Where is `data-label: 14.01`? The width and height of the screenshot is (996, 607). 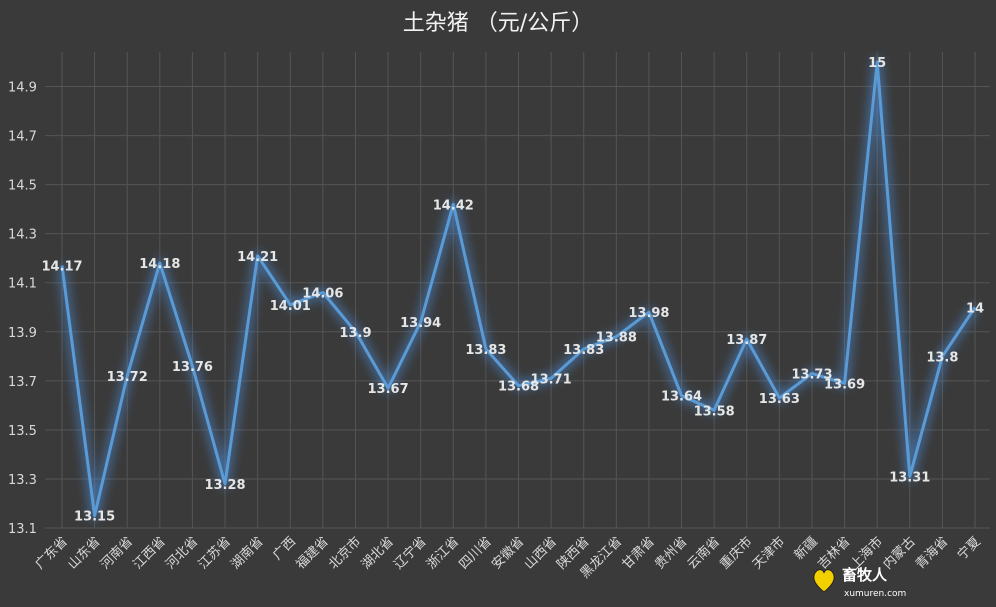 data-label: 14.01 is located at coordinates (290, 306).